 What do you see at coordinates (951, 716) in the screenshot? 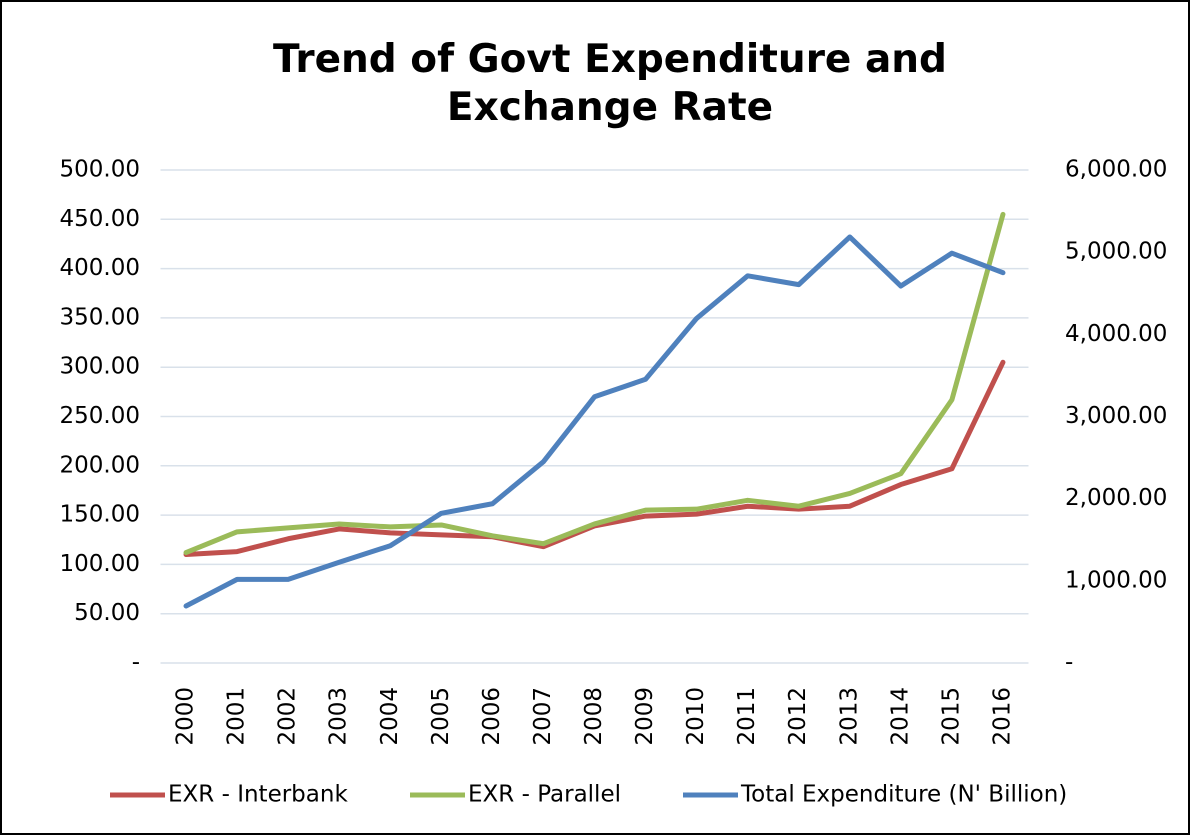
I see `x-tick-label: 2015` at bounding box center [951, 716].